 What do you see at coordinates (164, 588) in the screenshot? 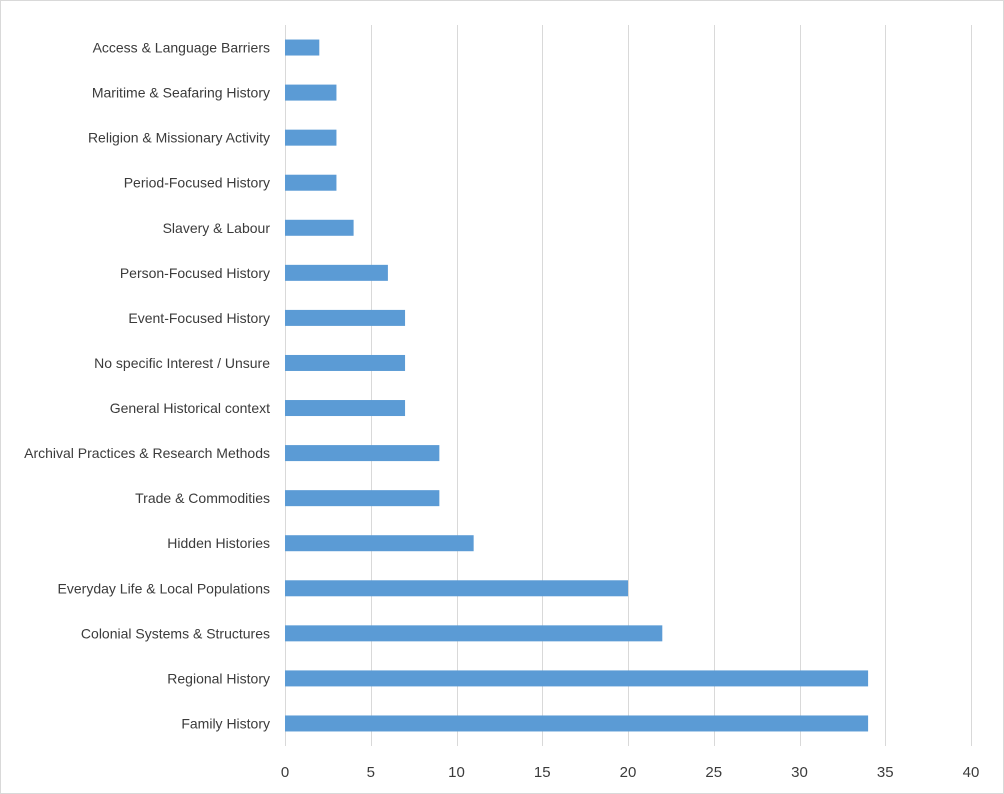
I see `category-label: Everyday Life & Local Populations` at bounding box center [164, 588].